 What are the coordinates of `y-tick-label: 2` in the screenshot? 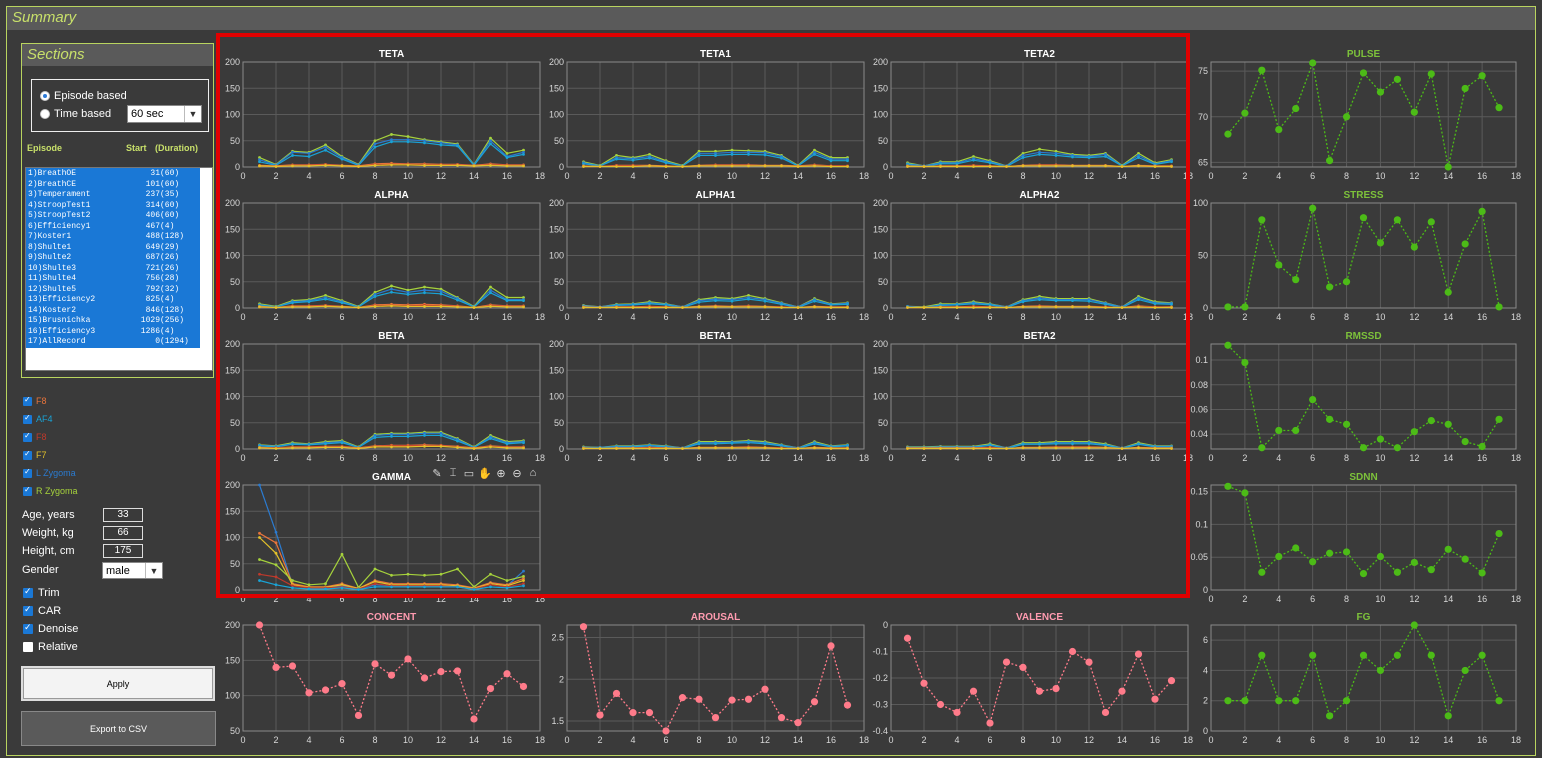 It's located at (561, 679).